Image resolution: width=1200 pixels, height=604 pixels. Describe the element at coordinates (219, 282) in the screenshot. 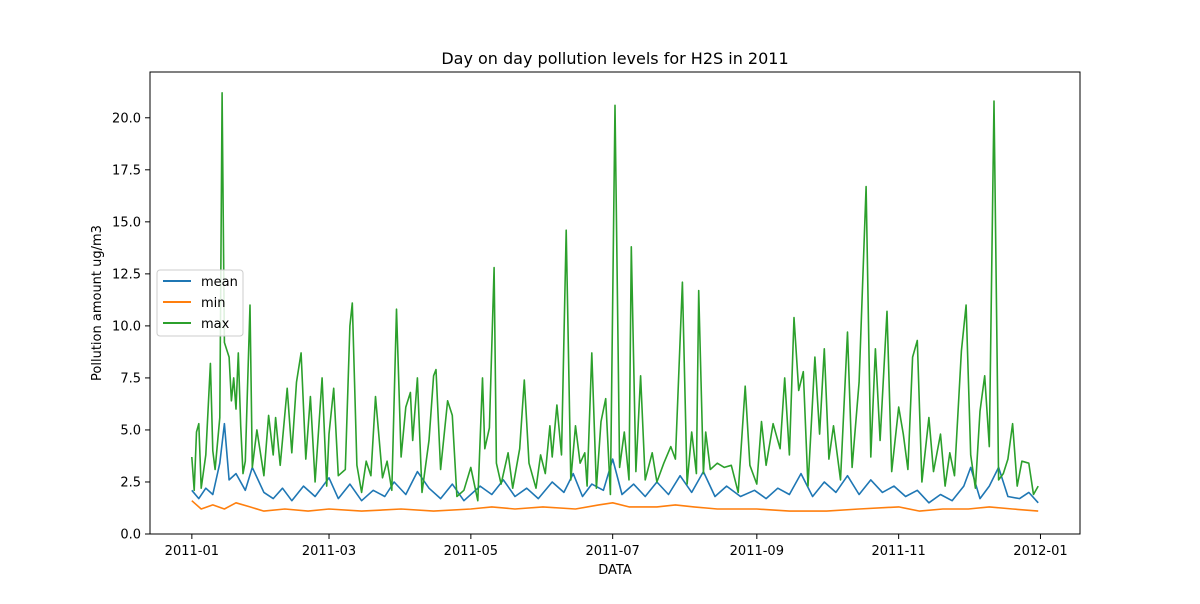

I see `legend-label-mean: mean` at that location.